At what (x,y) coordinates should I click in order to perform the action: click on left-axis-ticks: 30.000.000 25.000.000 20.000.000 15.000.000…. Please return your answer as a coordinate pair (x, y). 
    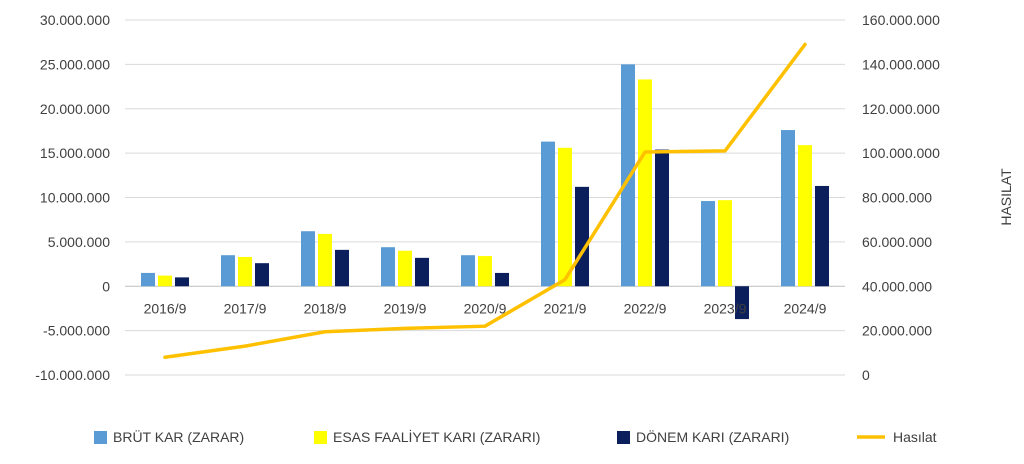
    Looking at the image, I should click on (72, 197).